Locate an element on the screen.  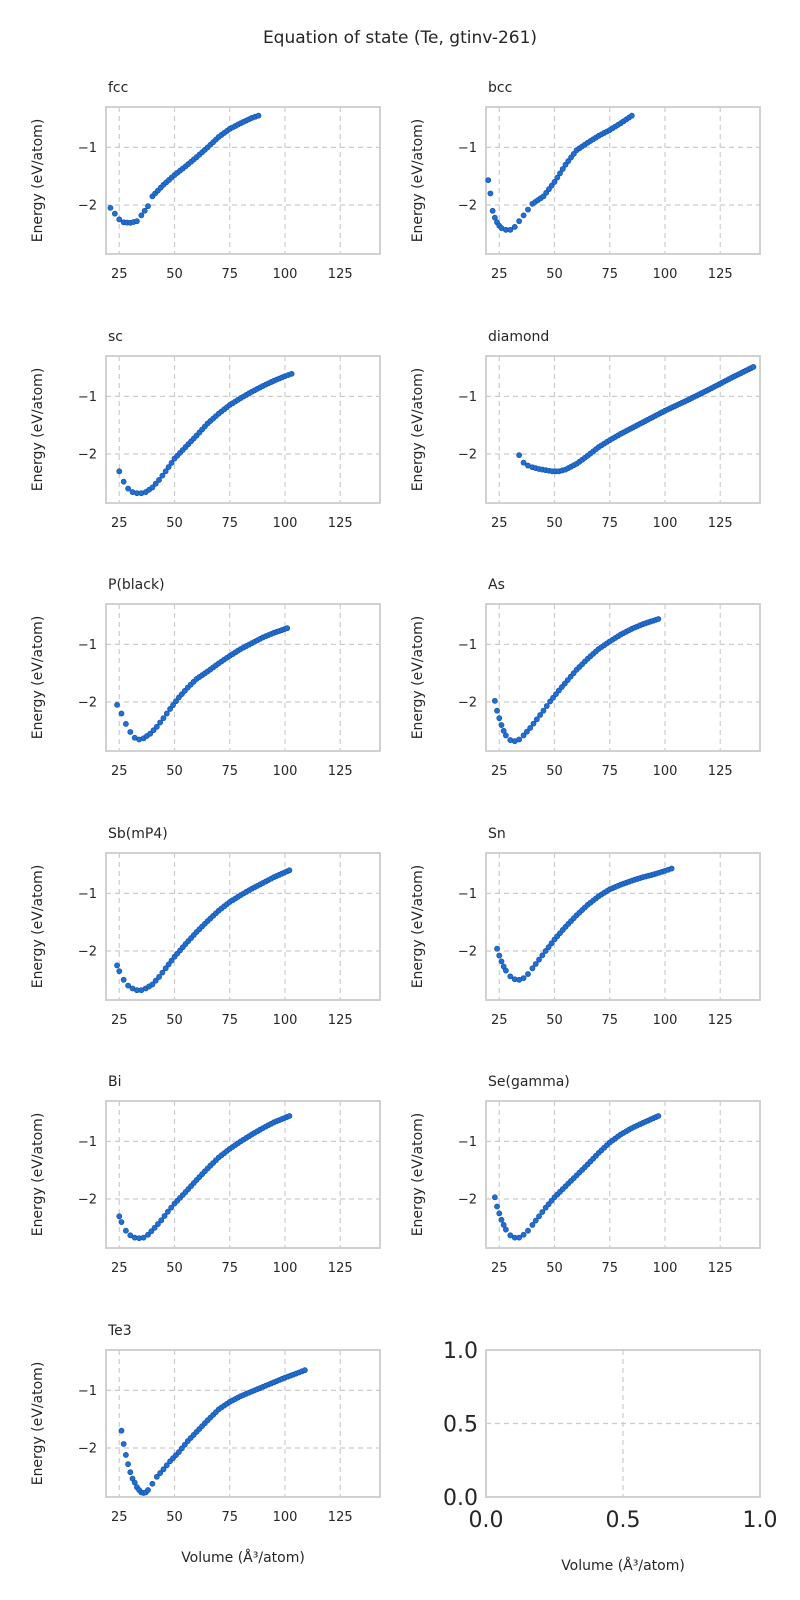
y-tick-label: 1.0 is located at coordinates (460, 1351).